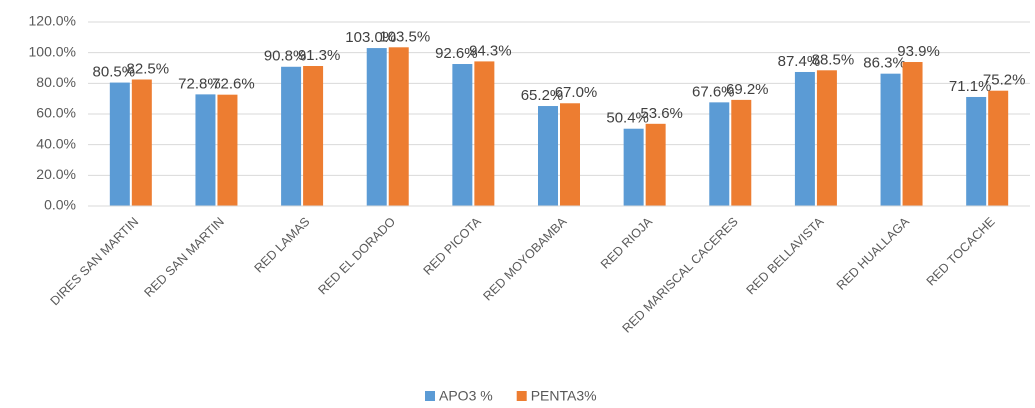 This screenshot has width=1035, height=408. Describe the element at coordinates (627, 243) in the screenshot. I see `x-tick-label: RED RIOJA` at that location.